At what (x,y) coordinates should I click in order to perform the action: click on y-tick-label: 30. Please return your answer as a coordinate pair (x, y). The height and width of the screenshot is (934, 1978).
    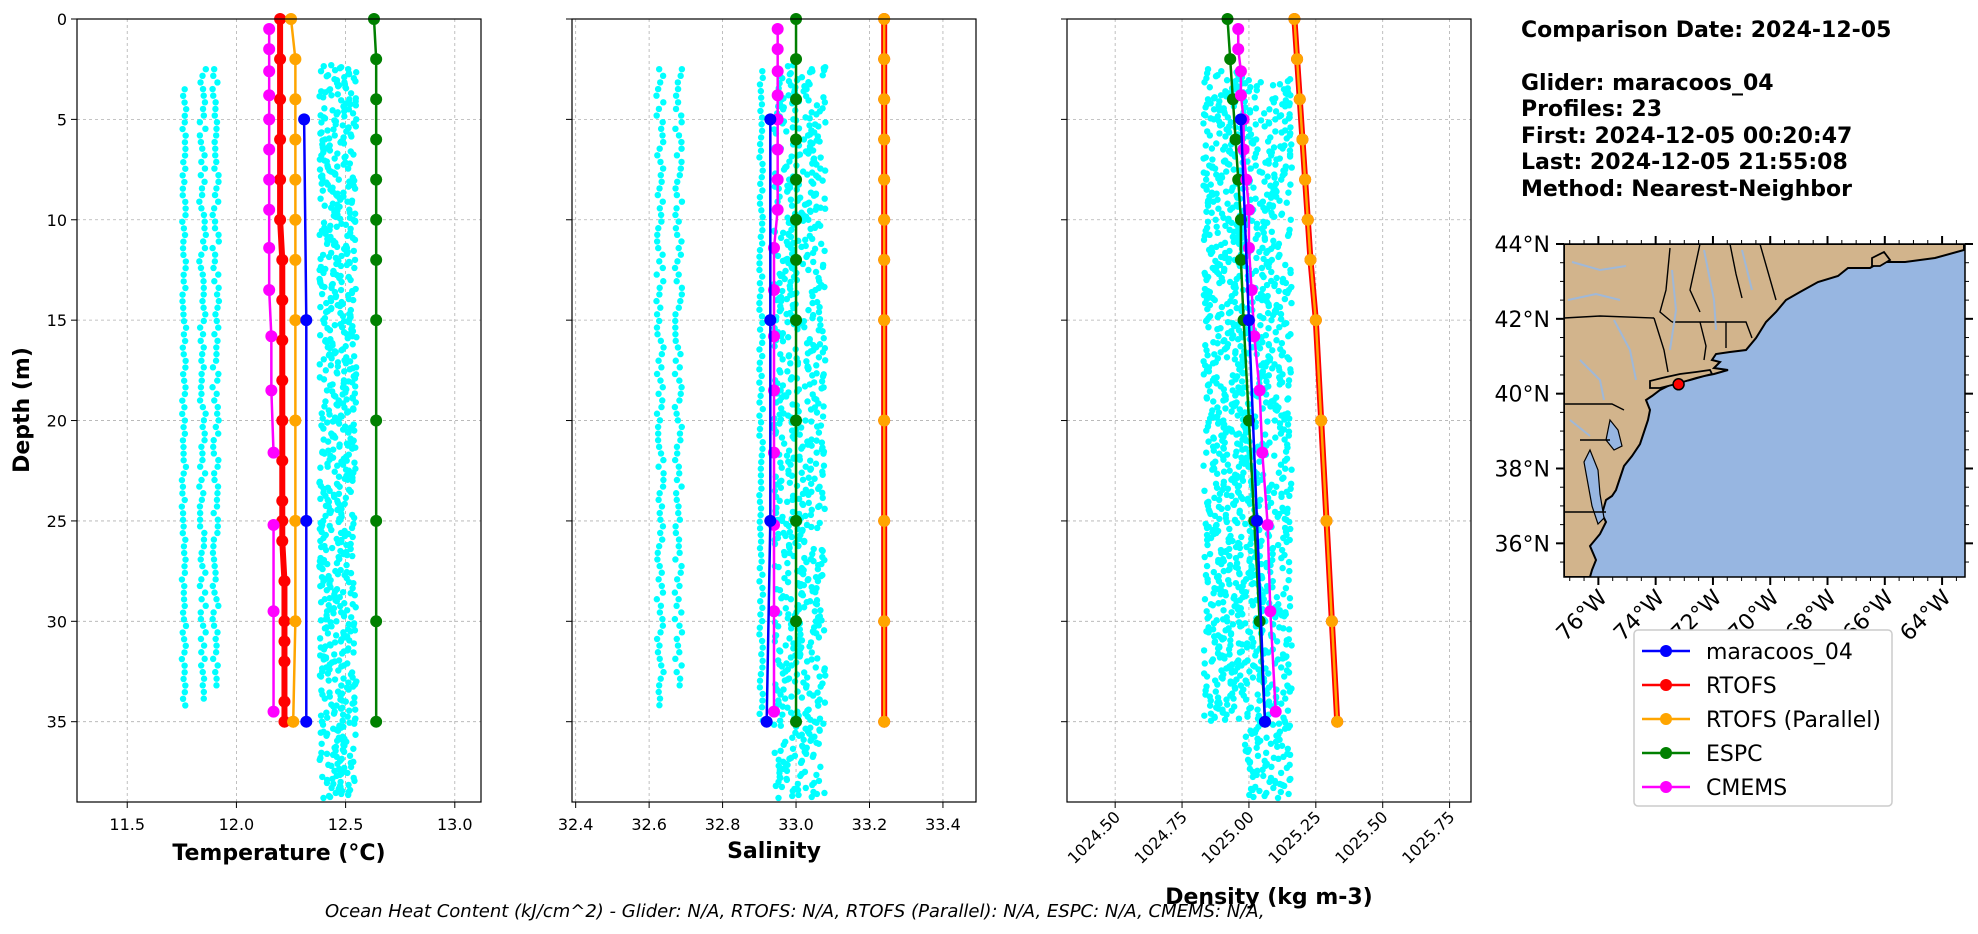
    Looking at the image, I should click on (57, 621).